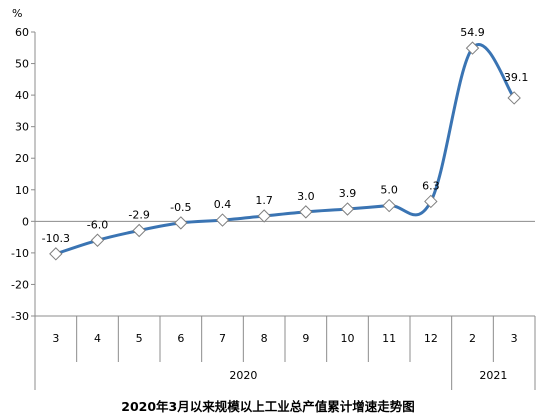  What do you see at coordinates (306, 196) in the screenshot?
I see `data-label: 3.0` at bounding box center [306, 196].